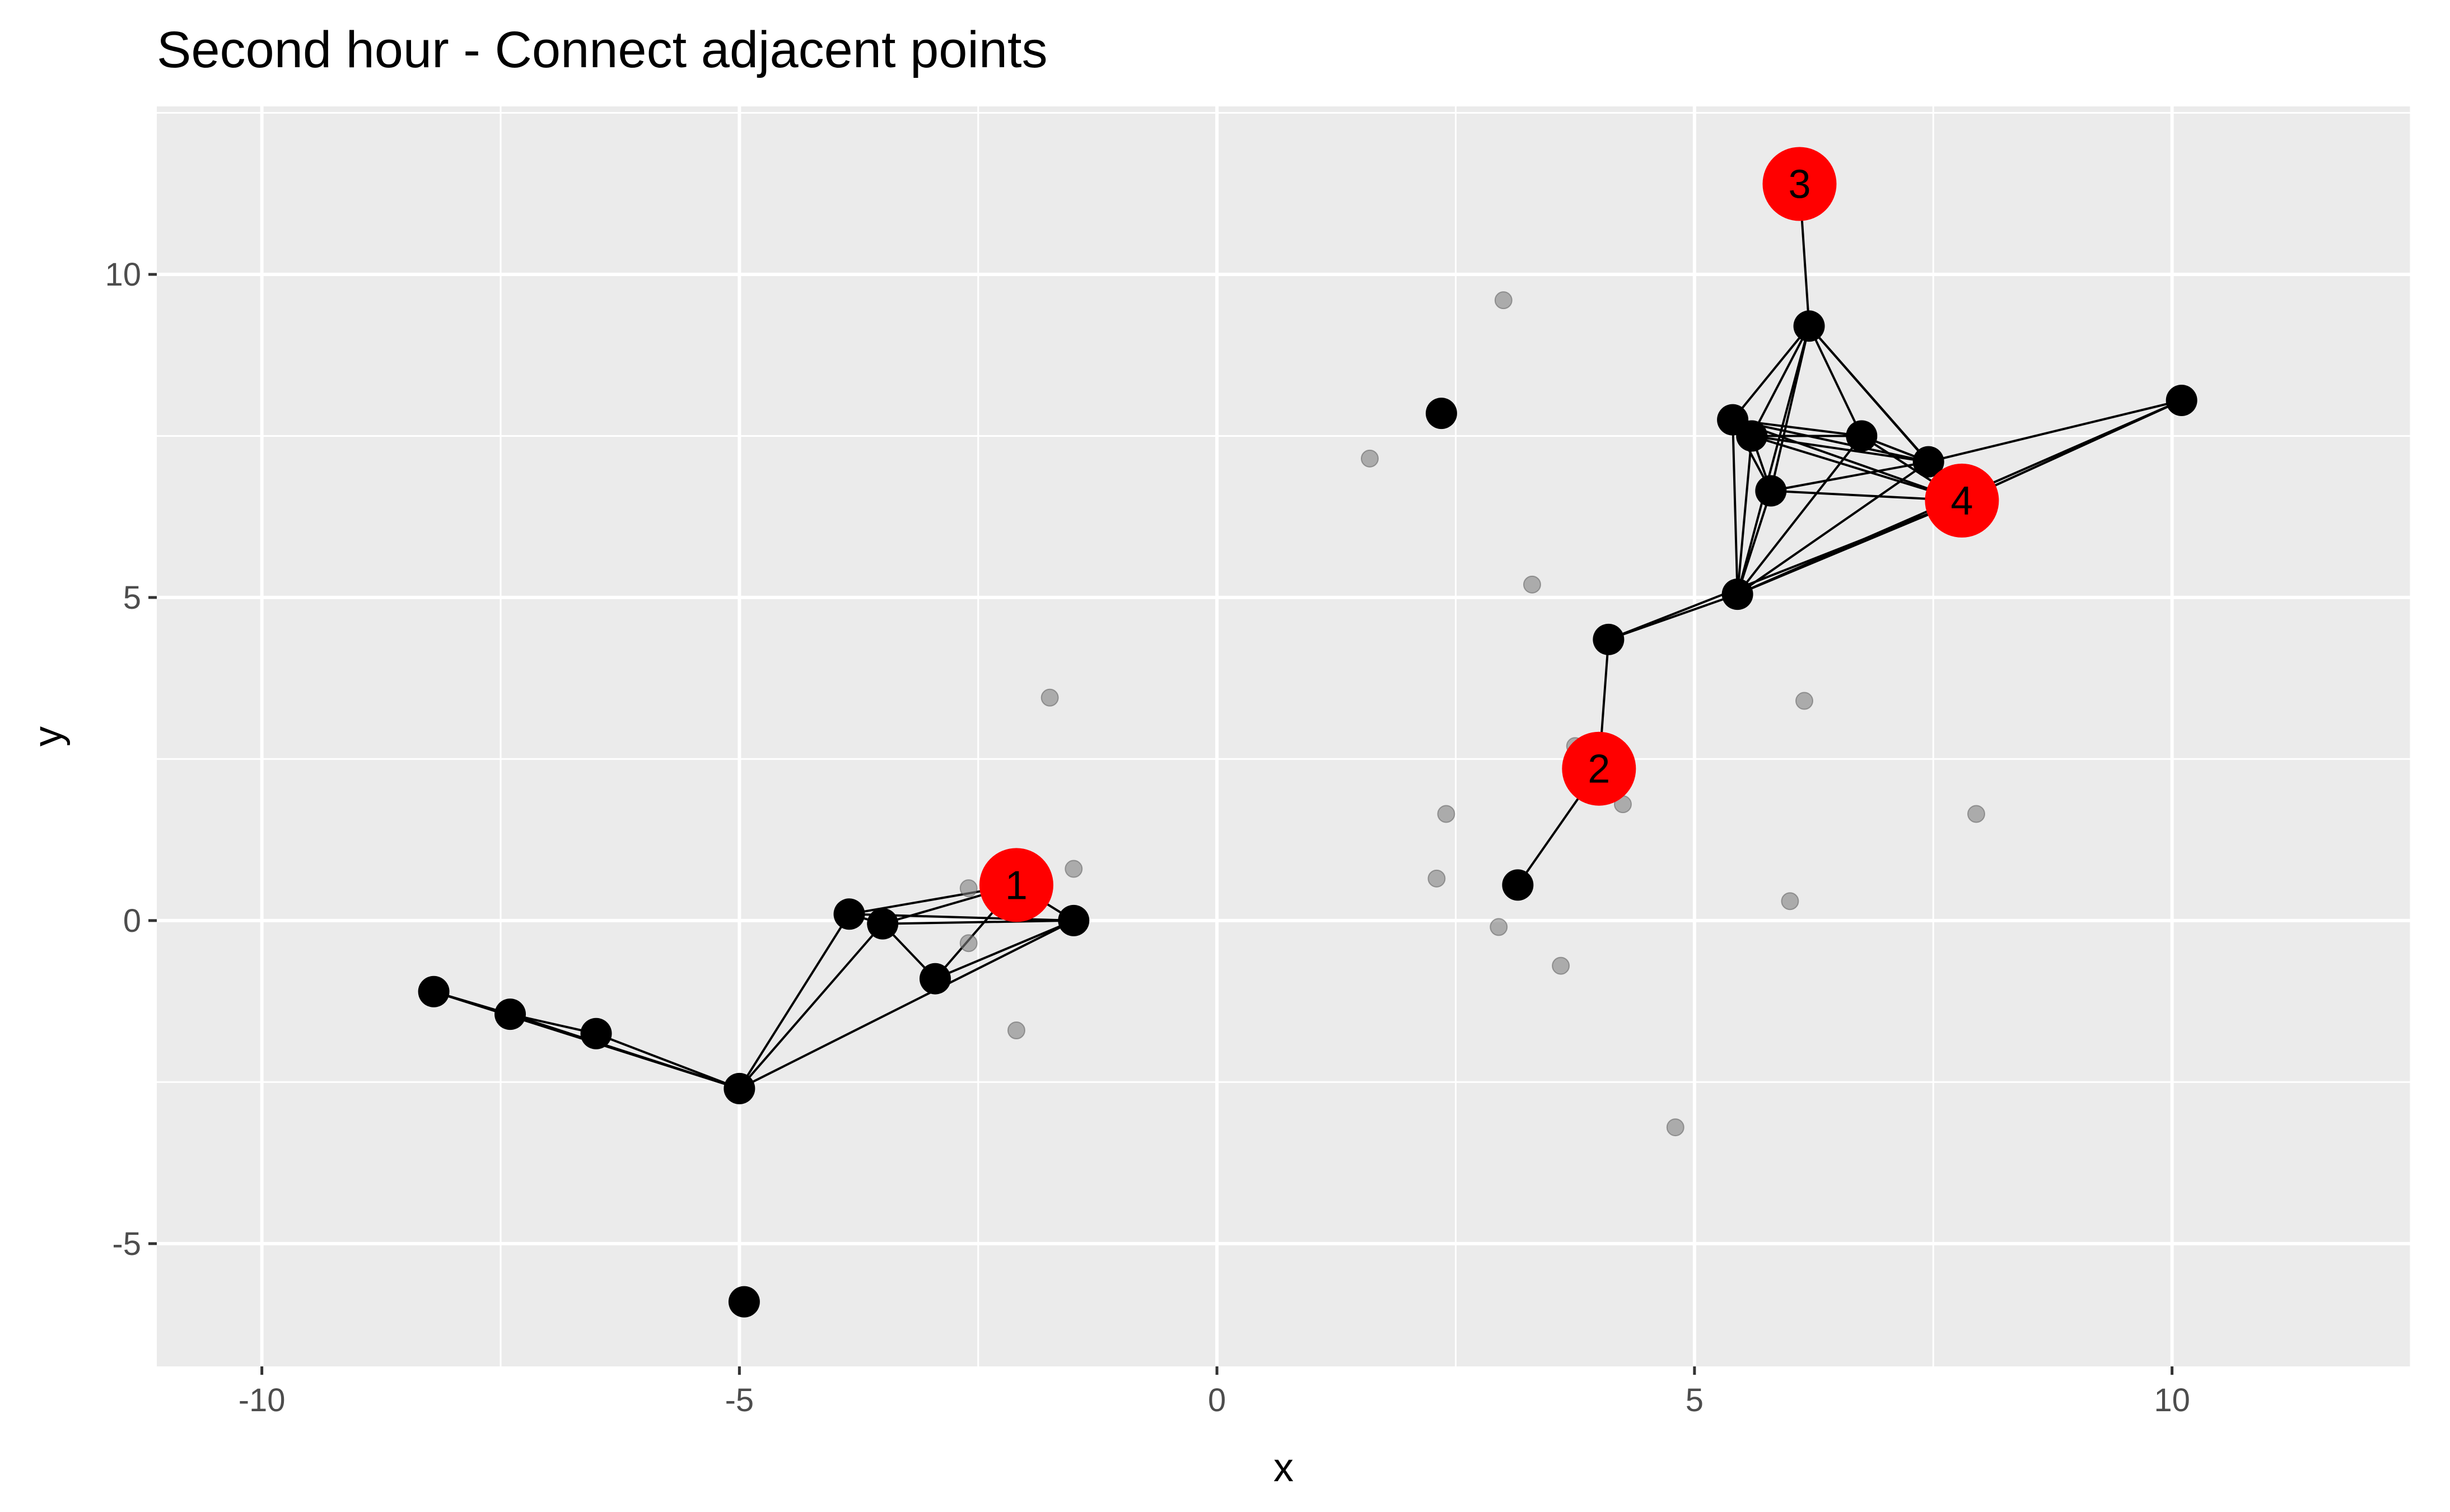  Describe the element at coordinates (1695, 1400) in the screenshot. I see `x-tick-label: 5` at that location.